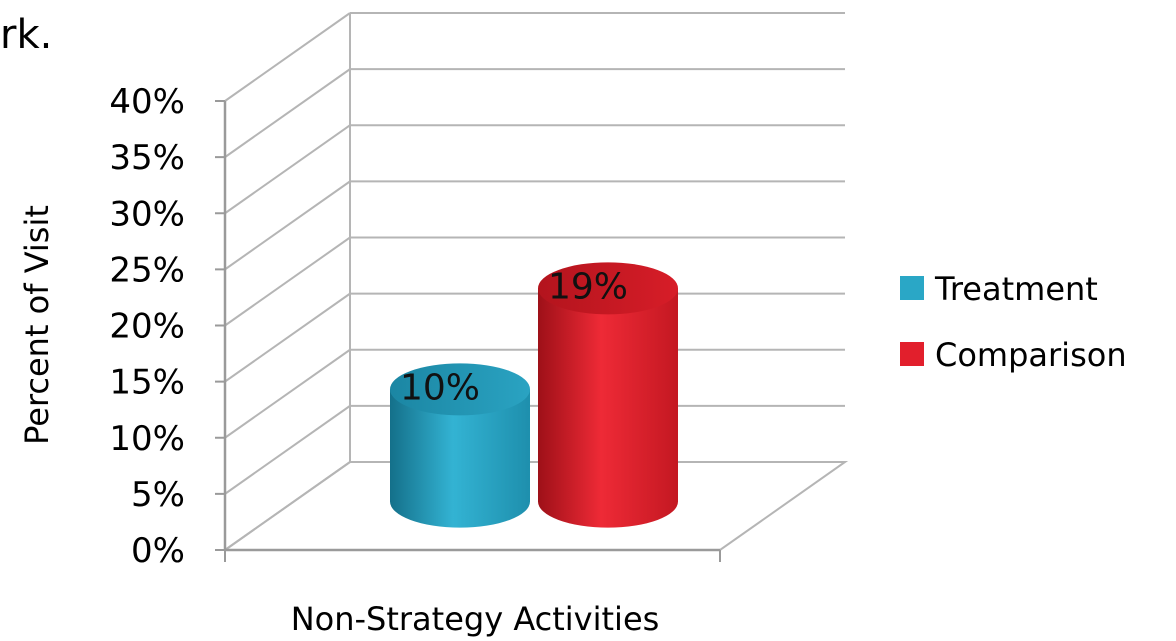 This screenshot has width=1176, height=641. Describe the element at coordinates (147, 270) in the screenshot. I see `y-tick-label: 25%` at that location.